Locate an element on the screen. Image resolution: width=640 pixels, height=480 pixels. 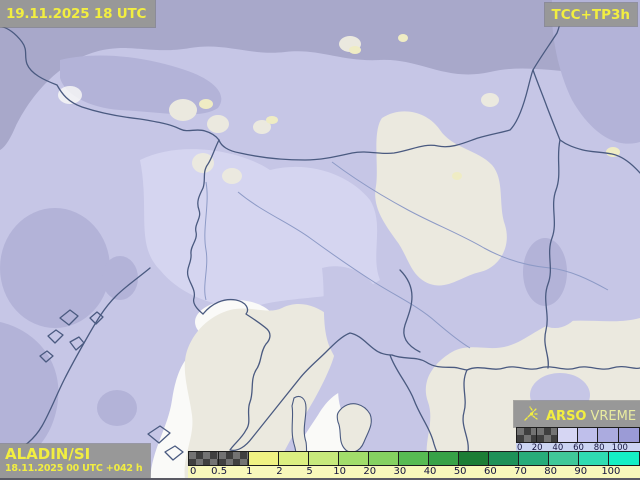
bottom-border-strip is located at coordinates (320, 479).